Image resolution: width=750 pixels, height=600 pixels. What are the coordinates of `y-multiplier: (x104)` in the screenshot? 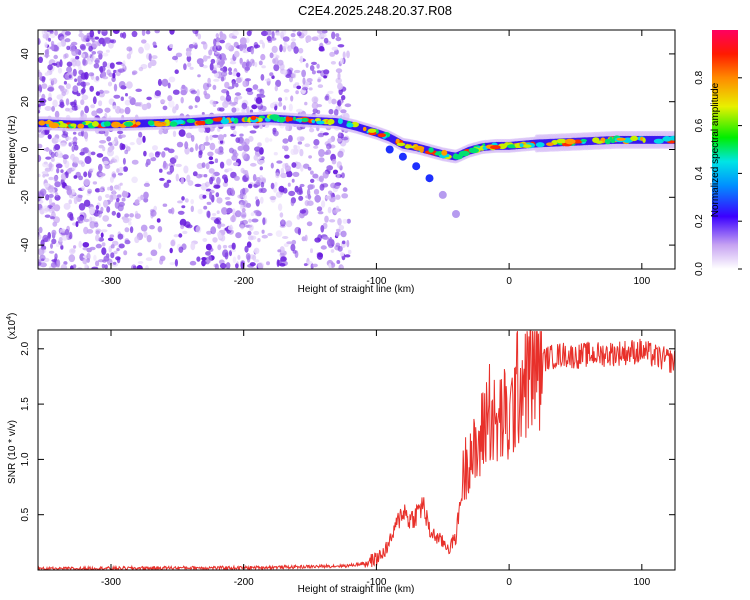 It's located at (12, 326).